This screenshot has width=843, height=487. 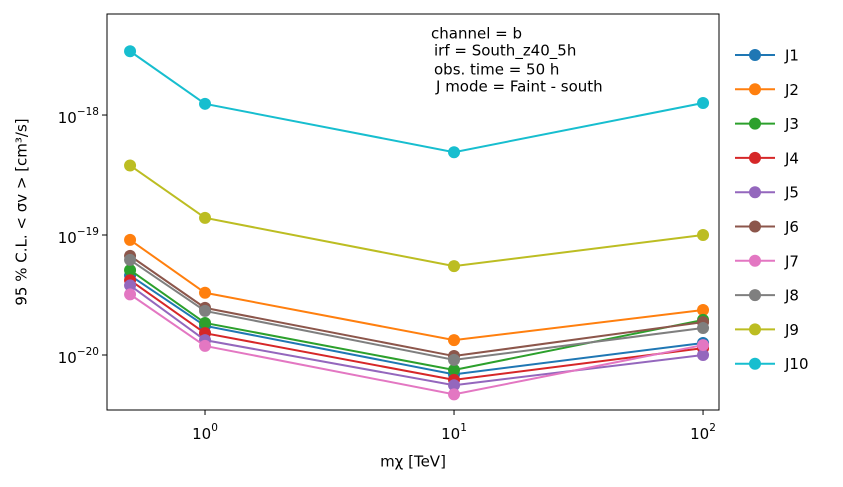 I want to click on annotation: irf = South_z40_5h, so click(x=505, y=51).